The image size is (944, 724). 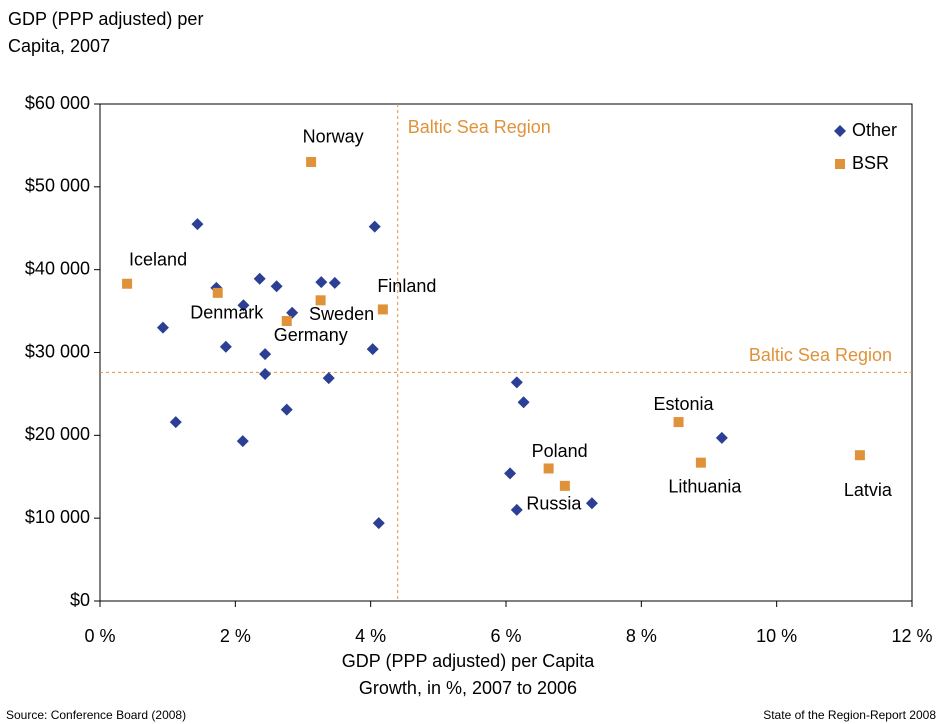 I want to click on point-label: Sweden, so click(x=341, y=314).